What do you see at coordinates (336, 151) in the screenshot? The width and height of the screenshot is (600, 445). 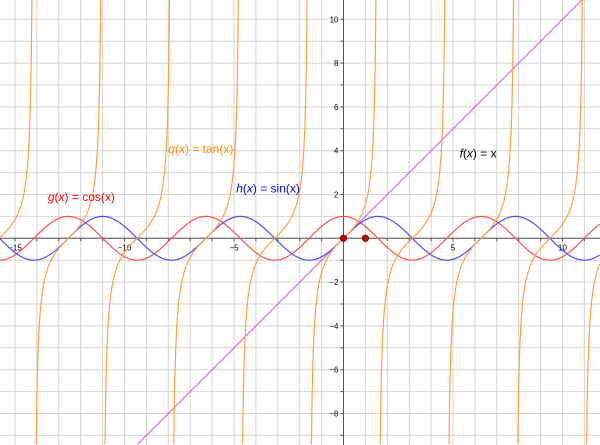 I see `y-tick-label: 4` at bounding box center [336, 151].